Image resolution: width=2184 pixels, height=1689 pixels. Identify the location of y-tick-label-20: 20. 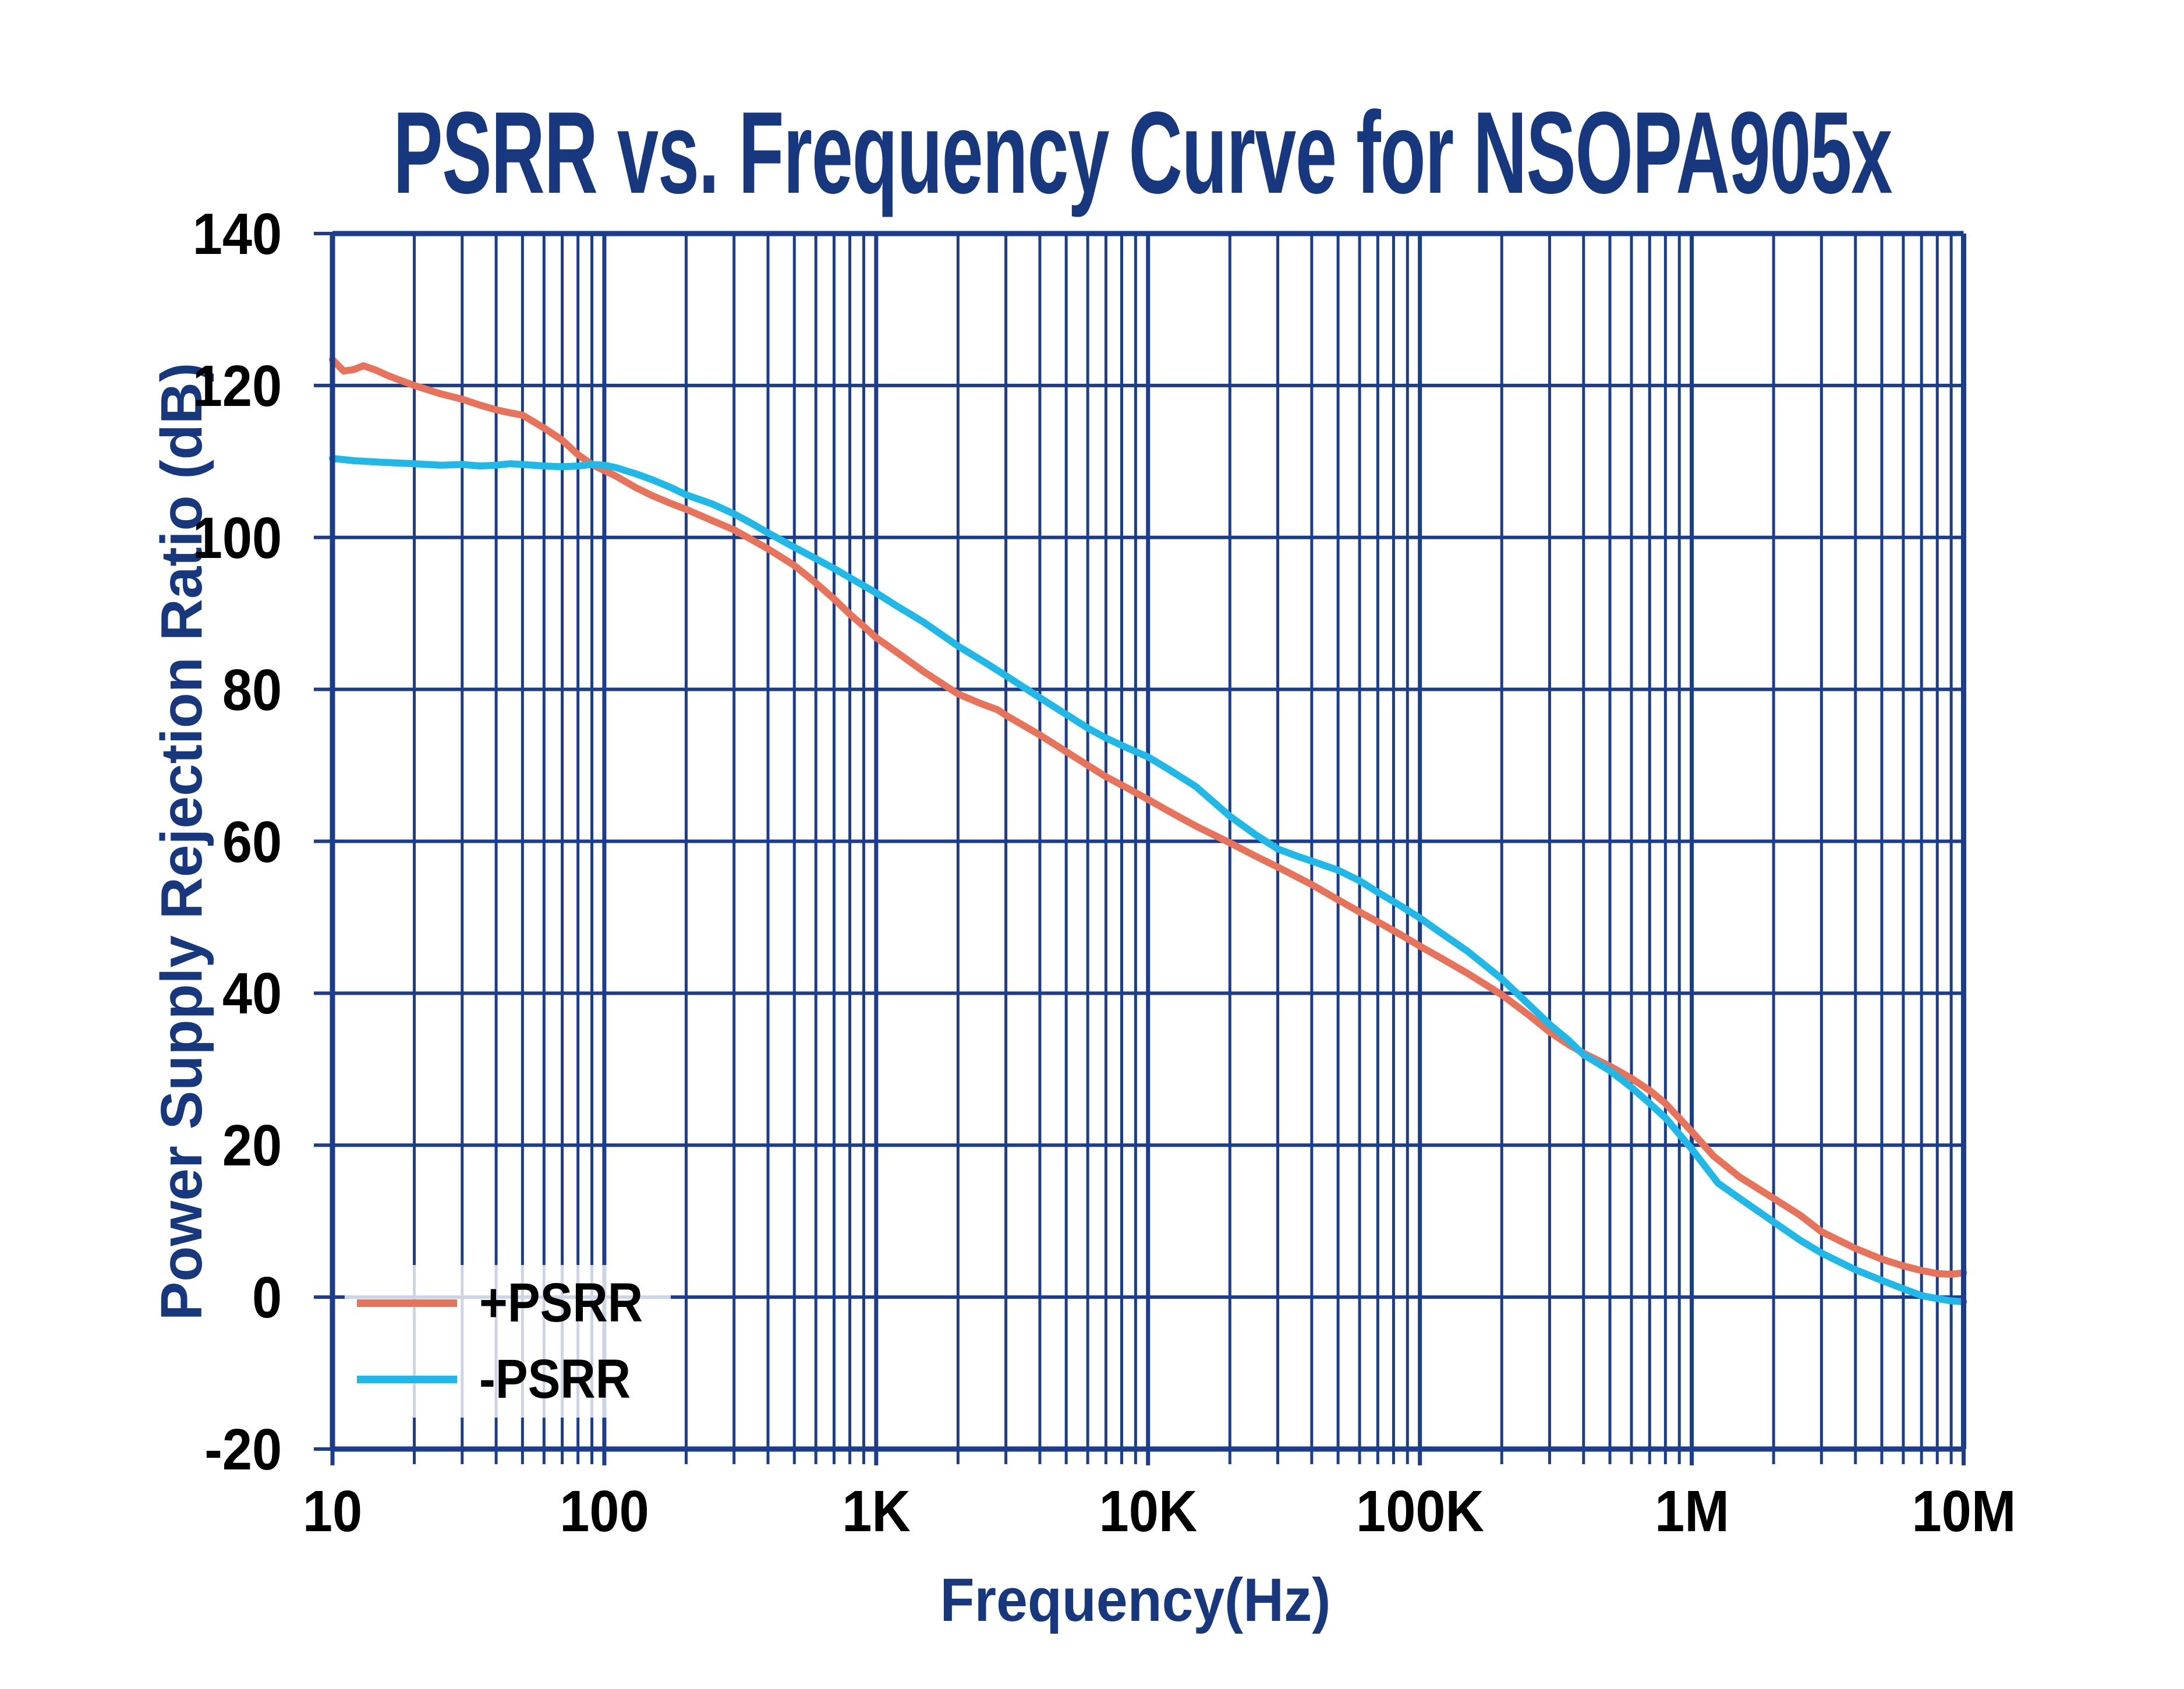
(252, 1146).